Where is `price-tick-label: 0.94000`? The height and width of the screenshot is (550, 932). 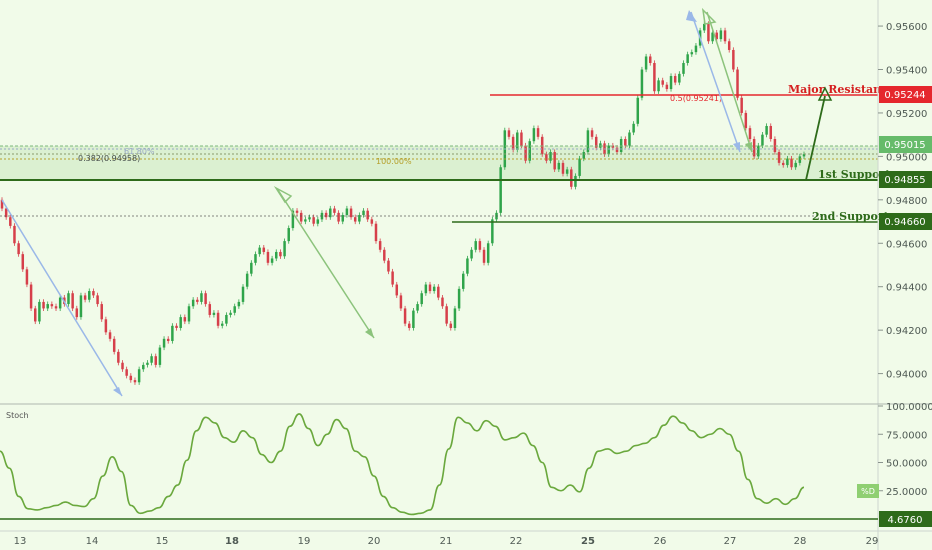
price-tick-label: 0.94000 is located at coordinates (906, 375).